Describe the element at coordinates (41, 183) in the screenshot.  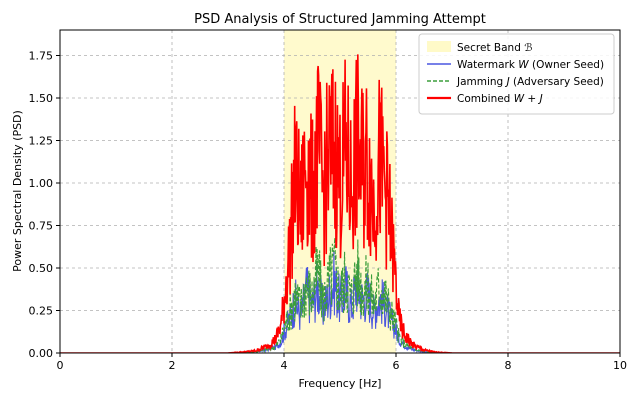
I see `y-tick-label: 1.00` at that location.